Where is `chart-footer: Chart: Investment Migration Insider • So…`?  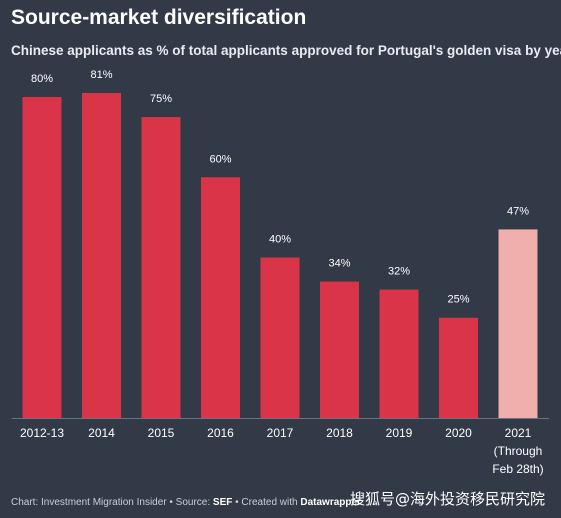 chart-footer: Chart: Investment Migration Insider • So… is located at coordinates (186, 502).